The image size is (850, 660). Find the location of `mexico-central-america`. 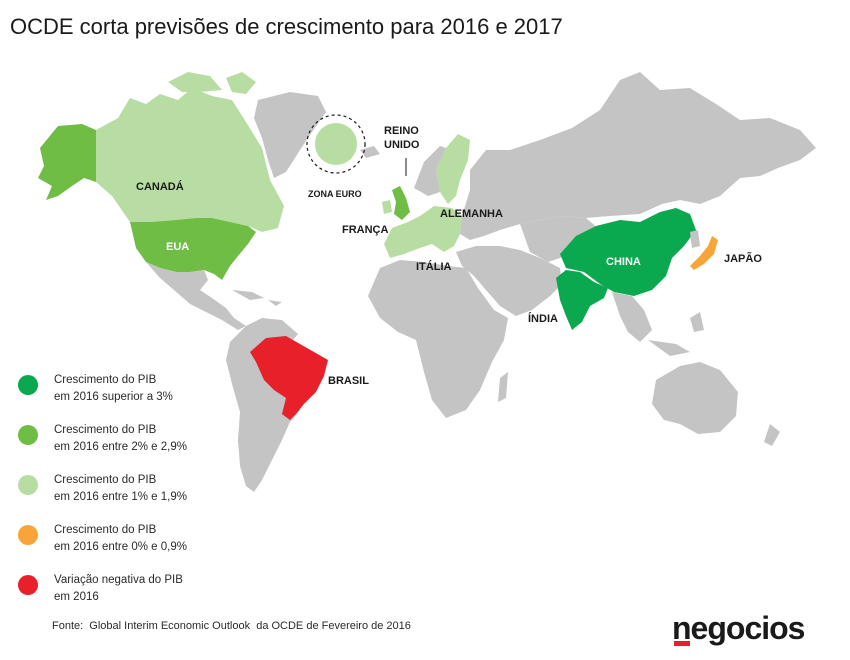

mexico-central-america is located at coordinates (196, 296).